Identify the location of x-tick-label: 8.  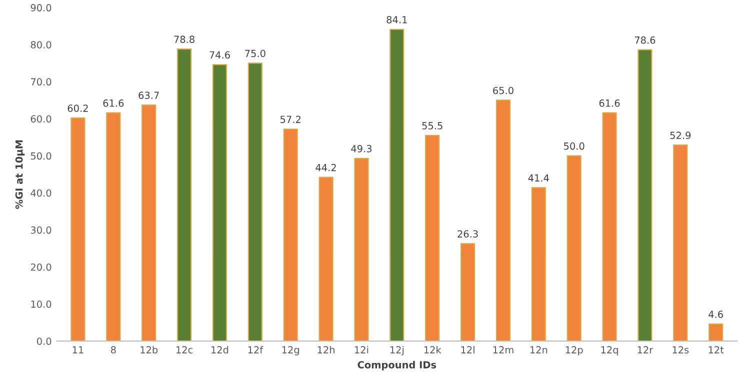
(113, 350).